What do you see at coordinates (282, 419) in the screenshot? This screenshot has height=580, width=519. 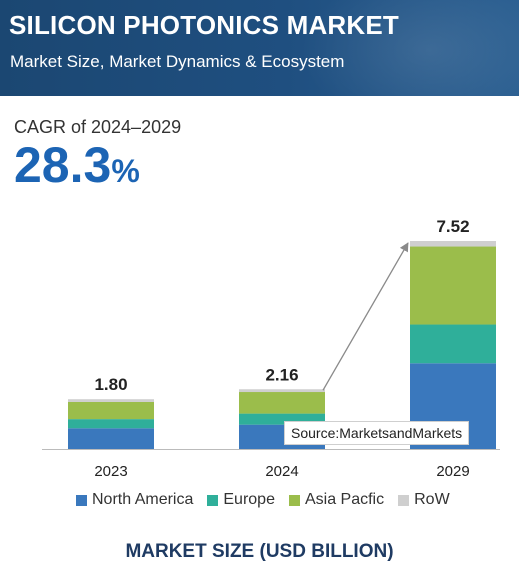 I see `bar-2024-europe` at bounding box center [282, 419].